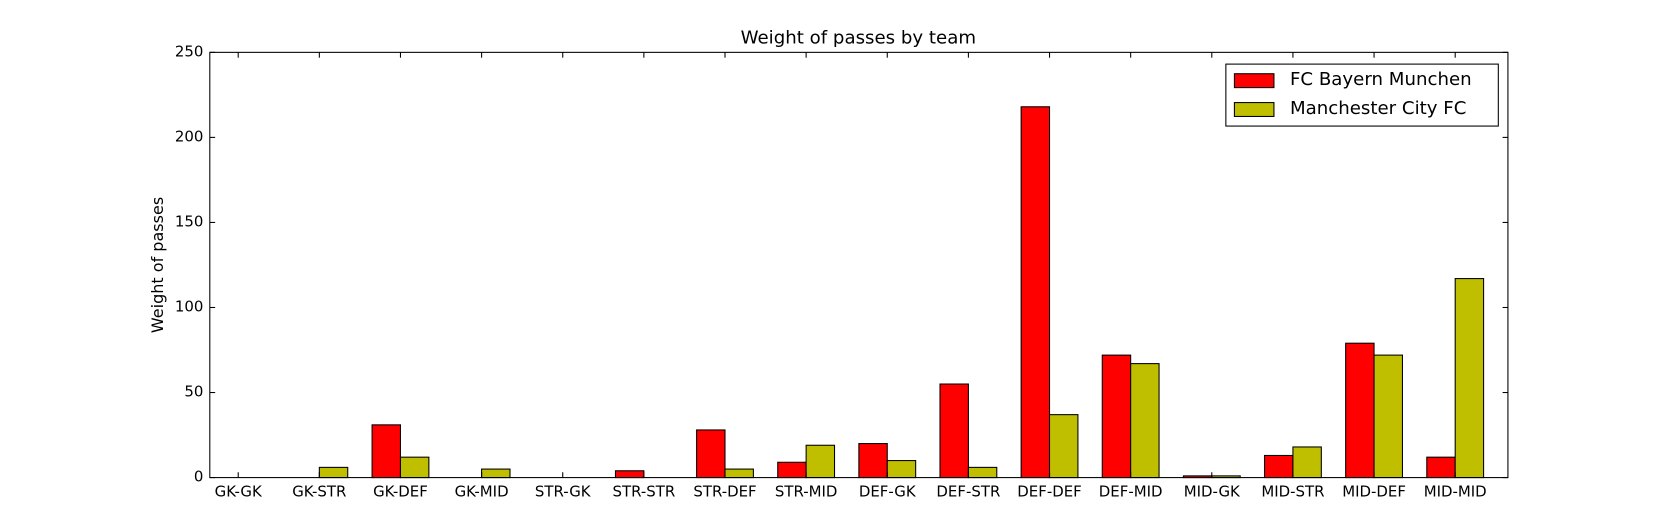 The width and height of the screenshot is (1675, 531). What do you see at coordinates (563, 492) in the screenshot?
I see `x-tick-label: STR-GK` at bounding box center [563, 492].